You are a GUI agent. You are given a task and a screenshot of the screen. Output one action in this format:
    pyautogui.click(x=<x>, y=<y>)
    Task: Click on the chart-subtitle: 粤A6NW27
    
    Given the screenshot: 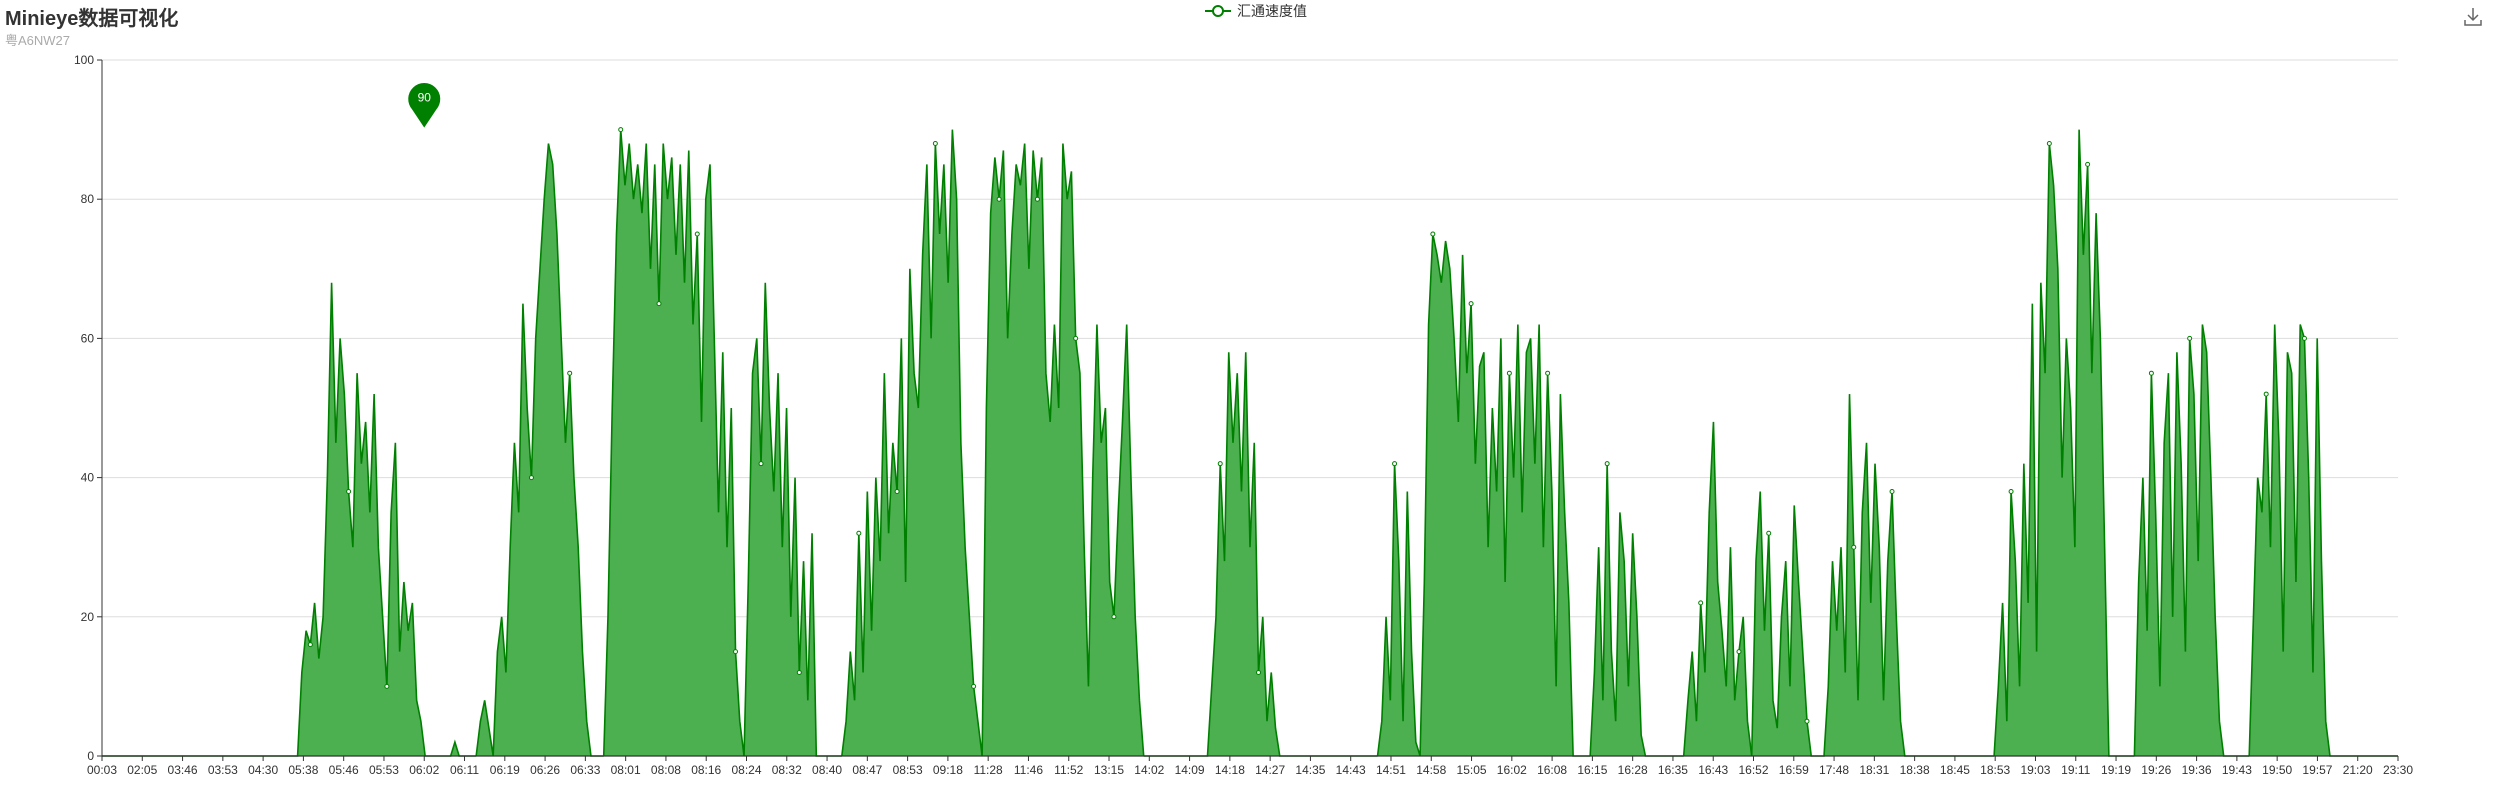 What is the action you would take?
    pyautogui.click(x=38, y=40)
    